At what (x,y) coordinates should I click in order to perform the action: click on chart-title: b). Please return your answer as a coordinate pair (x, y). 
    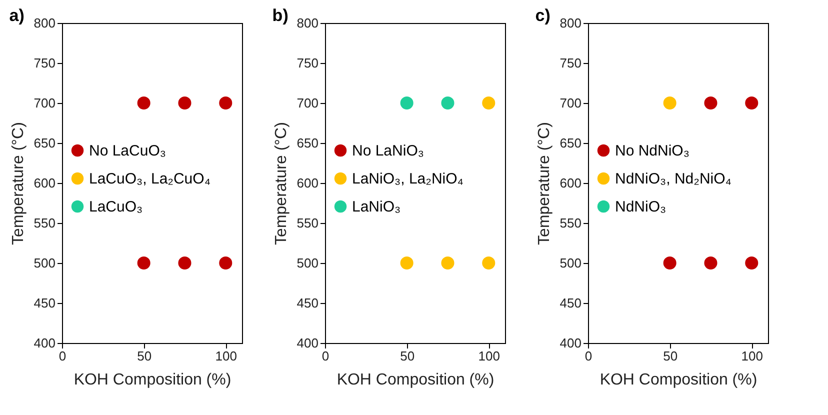
    Looking at the image, I should click on (280, 15).